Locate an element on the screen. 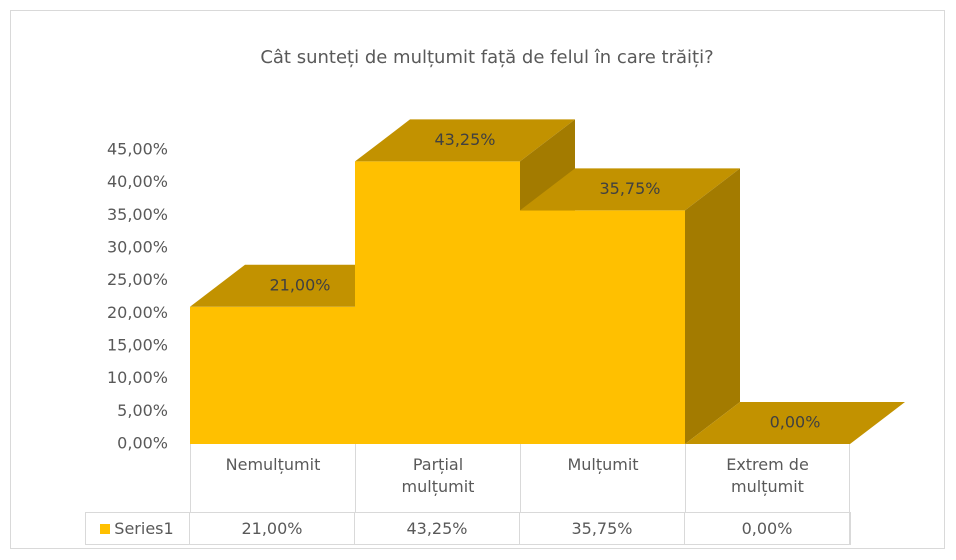 Image resolution: width=956 pixels, height=560 pixels. data-table-row is located at coordinates (468, 528).